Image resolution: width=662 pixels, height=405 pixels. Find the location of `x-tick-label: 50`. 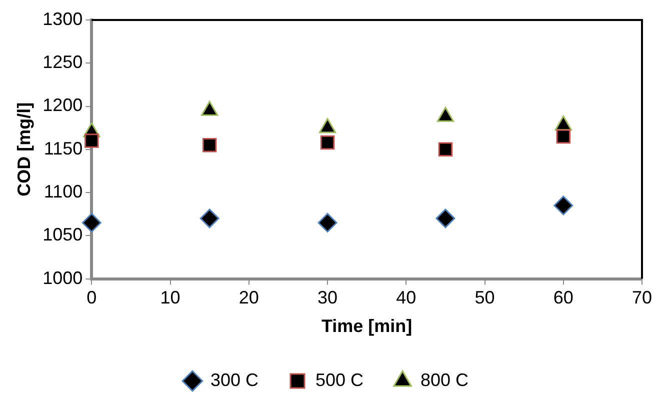

x-tick-label: 50 is located at coordinates (484, 298).